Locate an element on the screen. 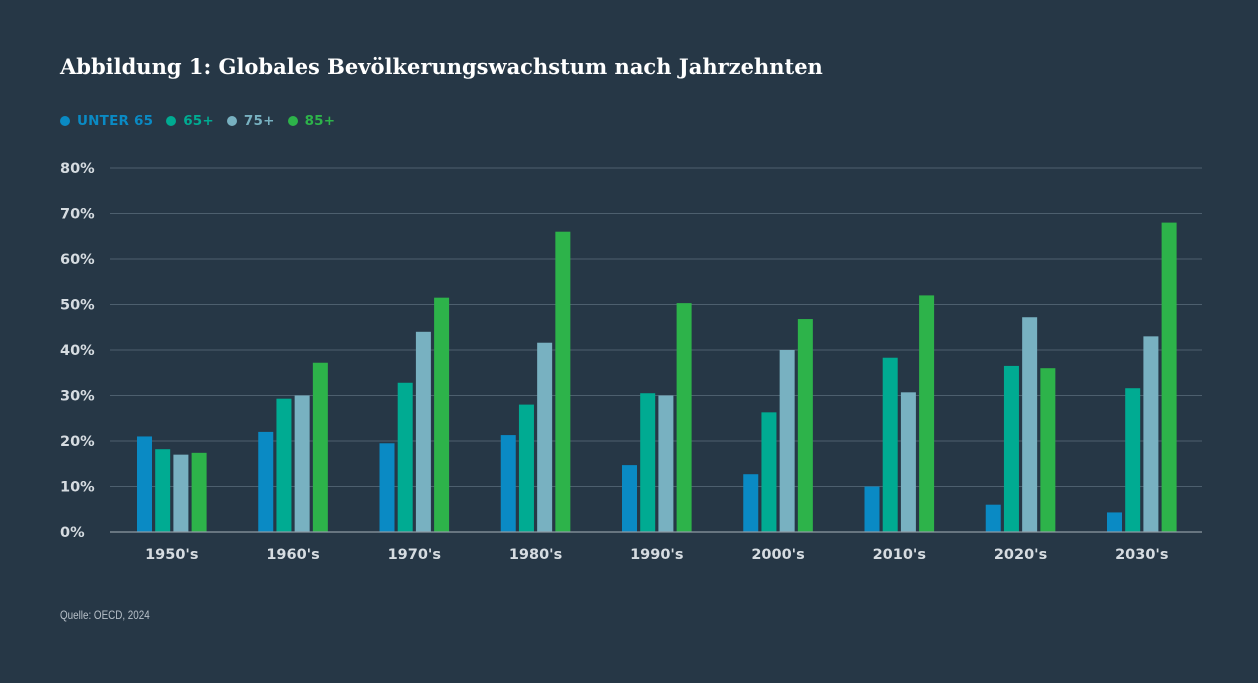 Image resolution: width=1258 pixels, height=683 pixels. legend-item: 85+ is located at coordinates (311, 121).